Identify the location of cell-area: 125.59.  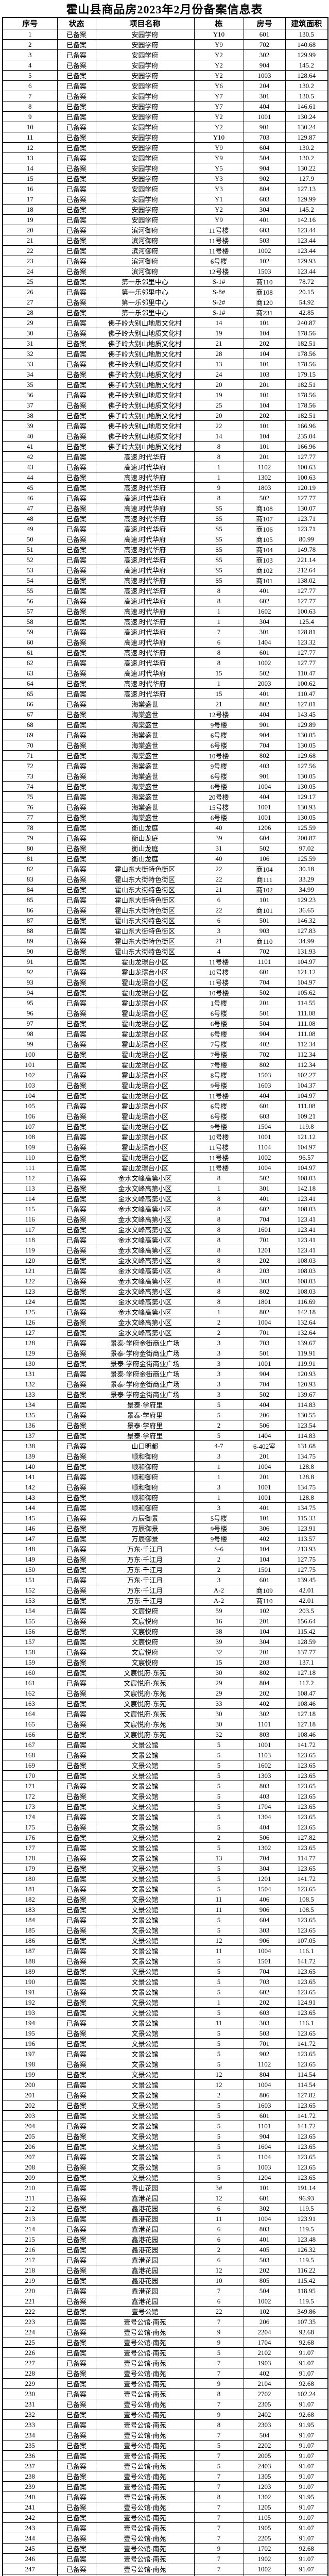
(306, 858).